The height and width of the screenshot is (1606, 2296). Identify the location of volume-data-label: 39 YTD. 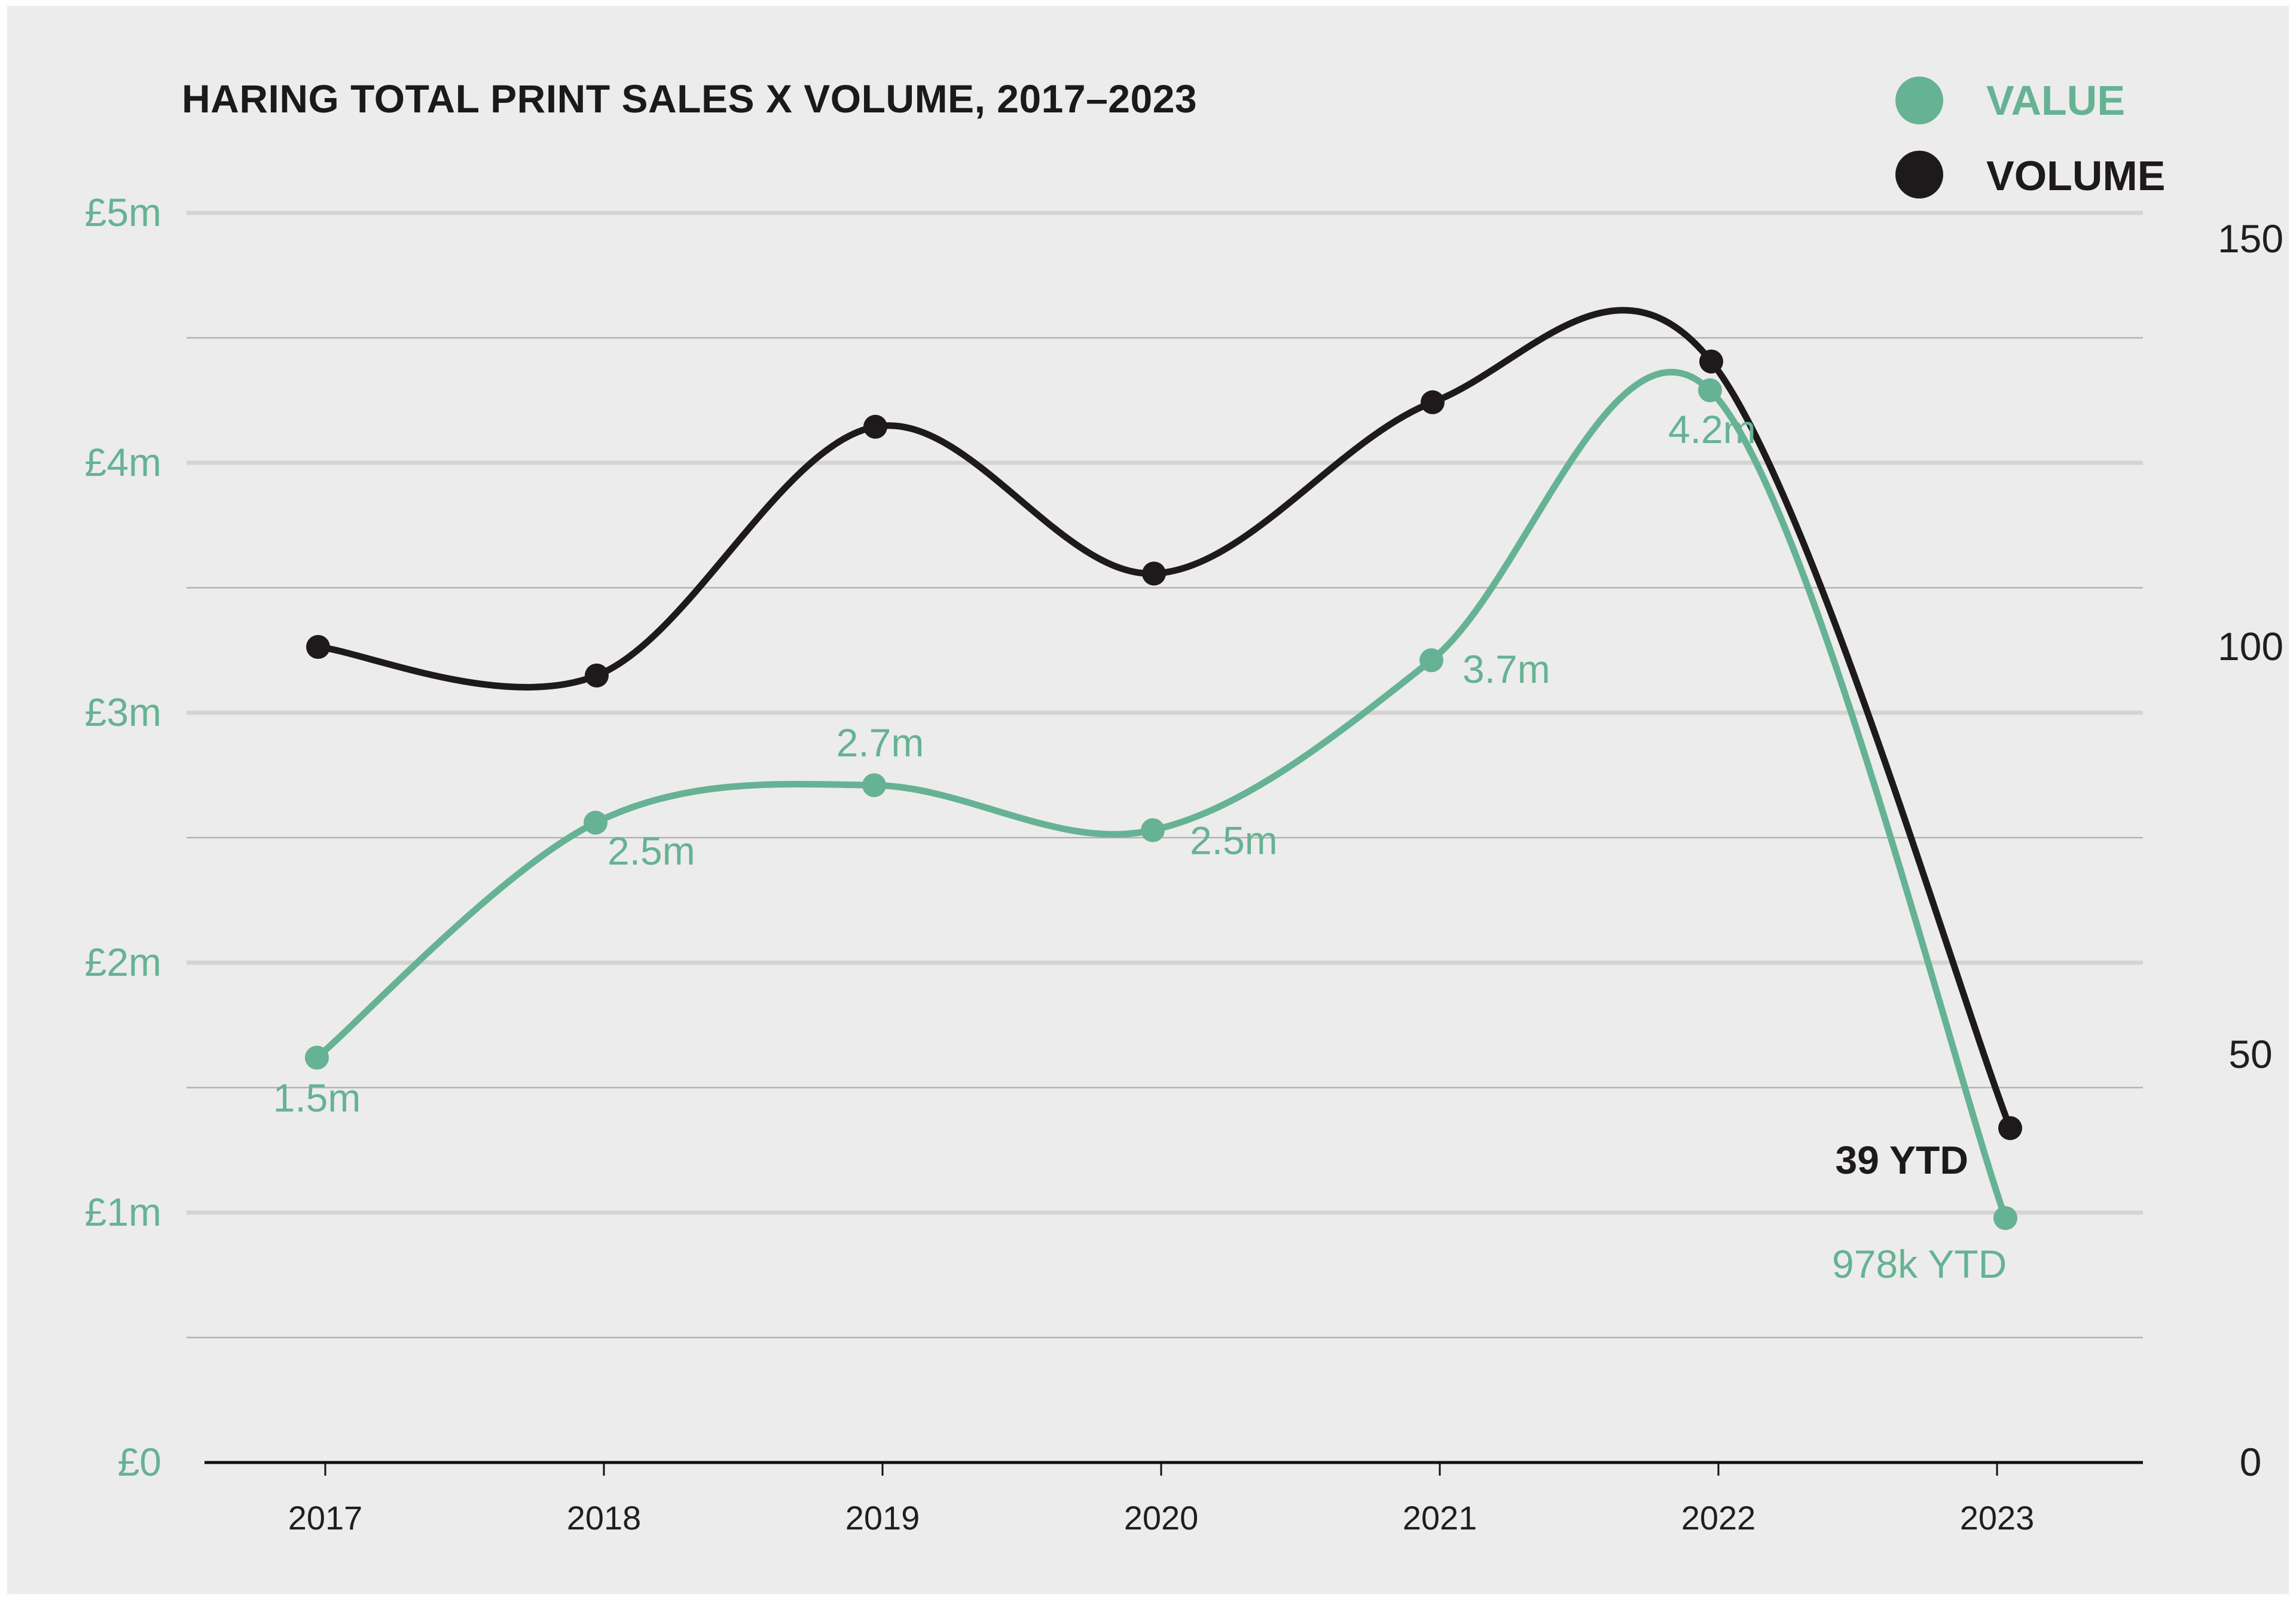
(1901, 1160).